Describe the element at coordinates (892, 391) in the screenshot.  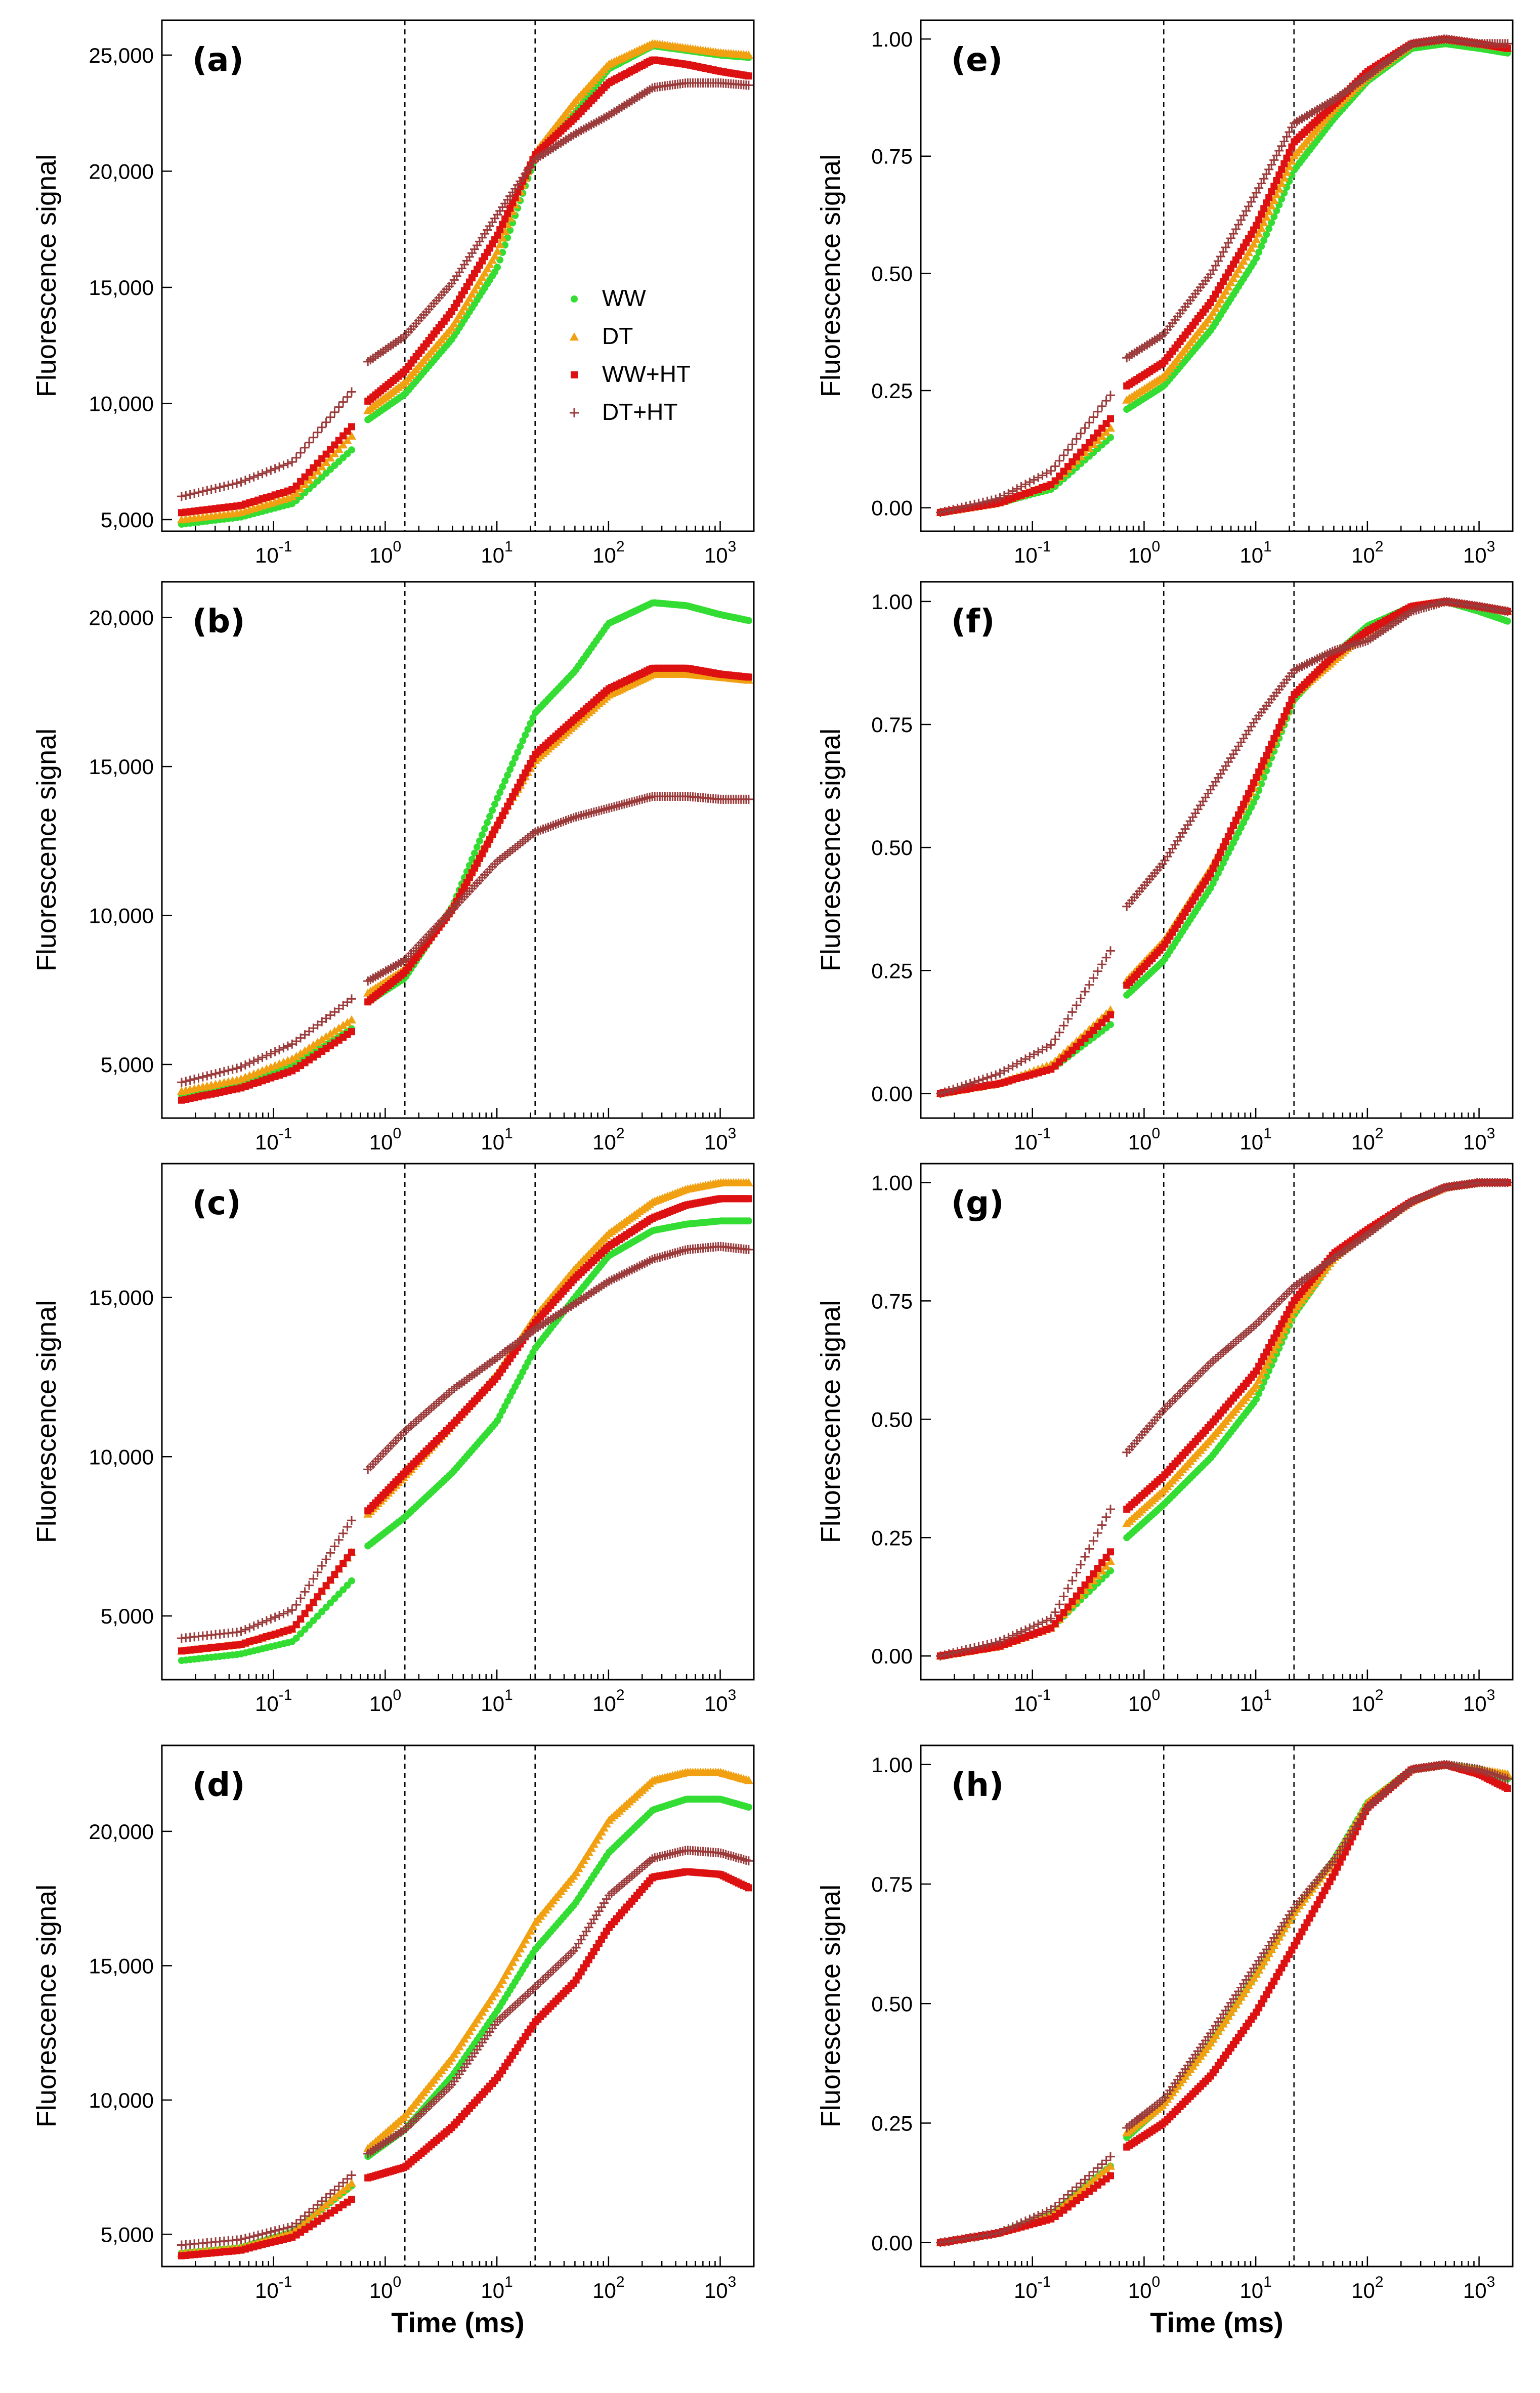
I see `y-tick-label: 0.25` at that location.